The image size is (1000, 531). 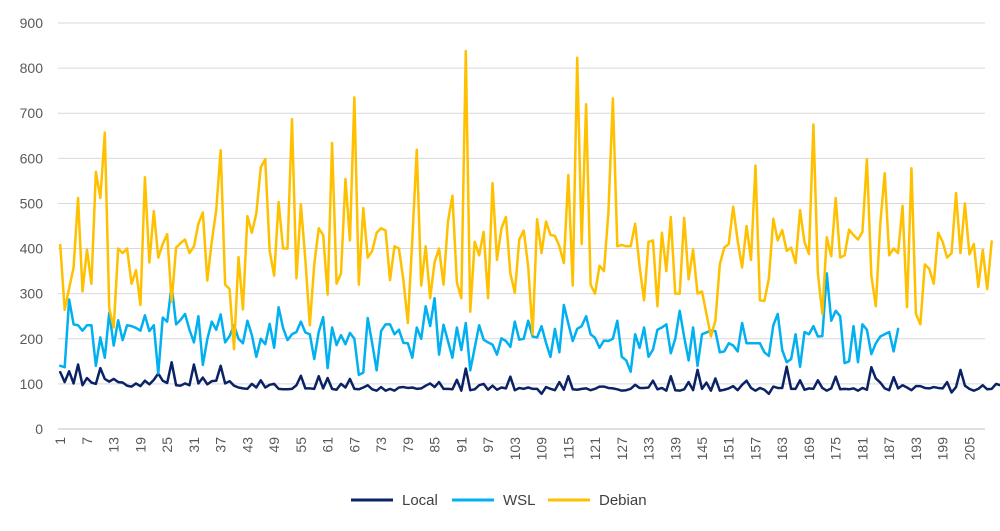 I want to click on y-tick-label-700: 700, so click(x=32, y=113).